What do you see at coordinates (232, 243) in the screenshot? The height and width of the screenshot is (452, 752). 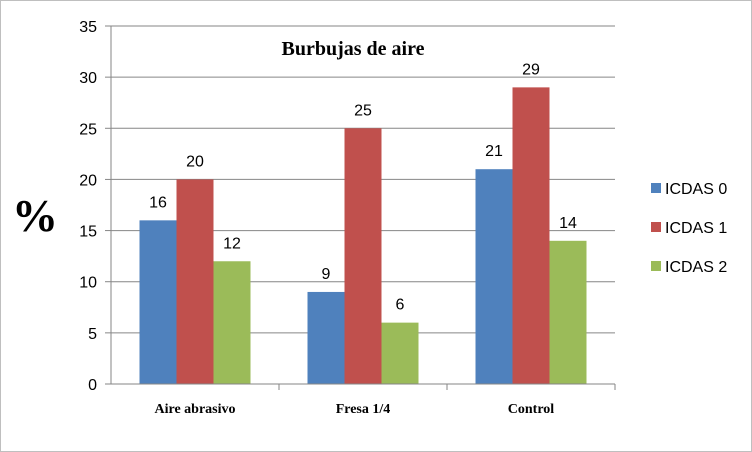 I see `data-label: 12` at bounding box center [232, 243].